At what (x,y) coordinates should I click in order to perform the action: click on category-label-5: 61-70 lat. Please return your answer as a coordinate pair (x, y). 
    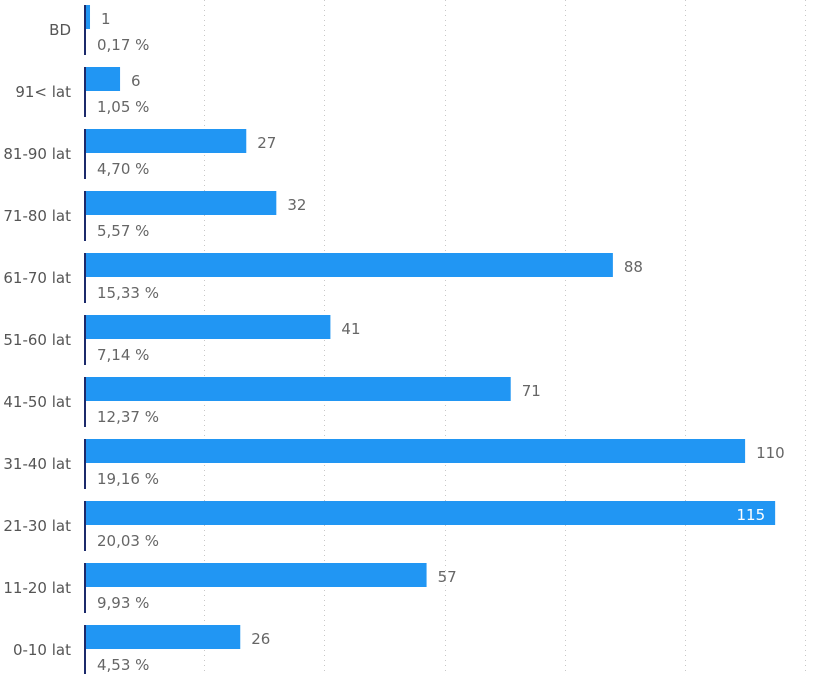
    Looking at the image, I should click on (37, 278).